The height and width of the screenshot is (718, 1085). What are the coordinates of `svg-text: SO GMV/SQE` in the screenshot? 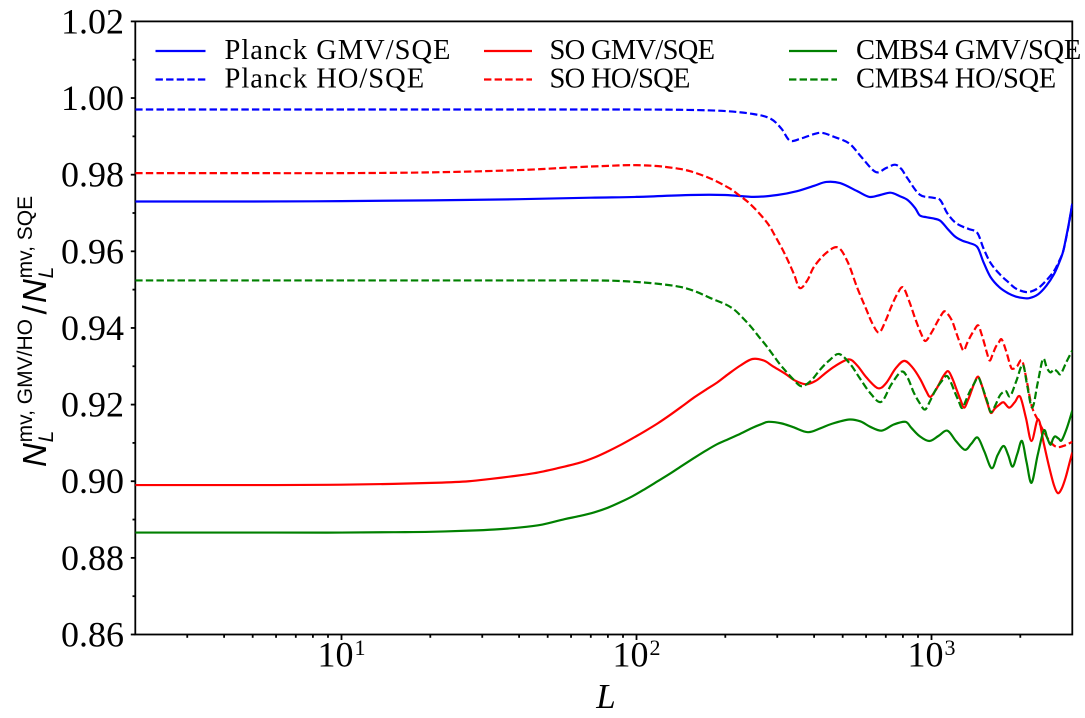 It's located at (632, 50).